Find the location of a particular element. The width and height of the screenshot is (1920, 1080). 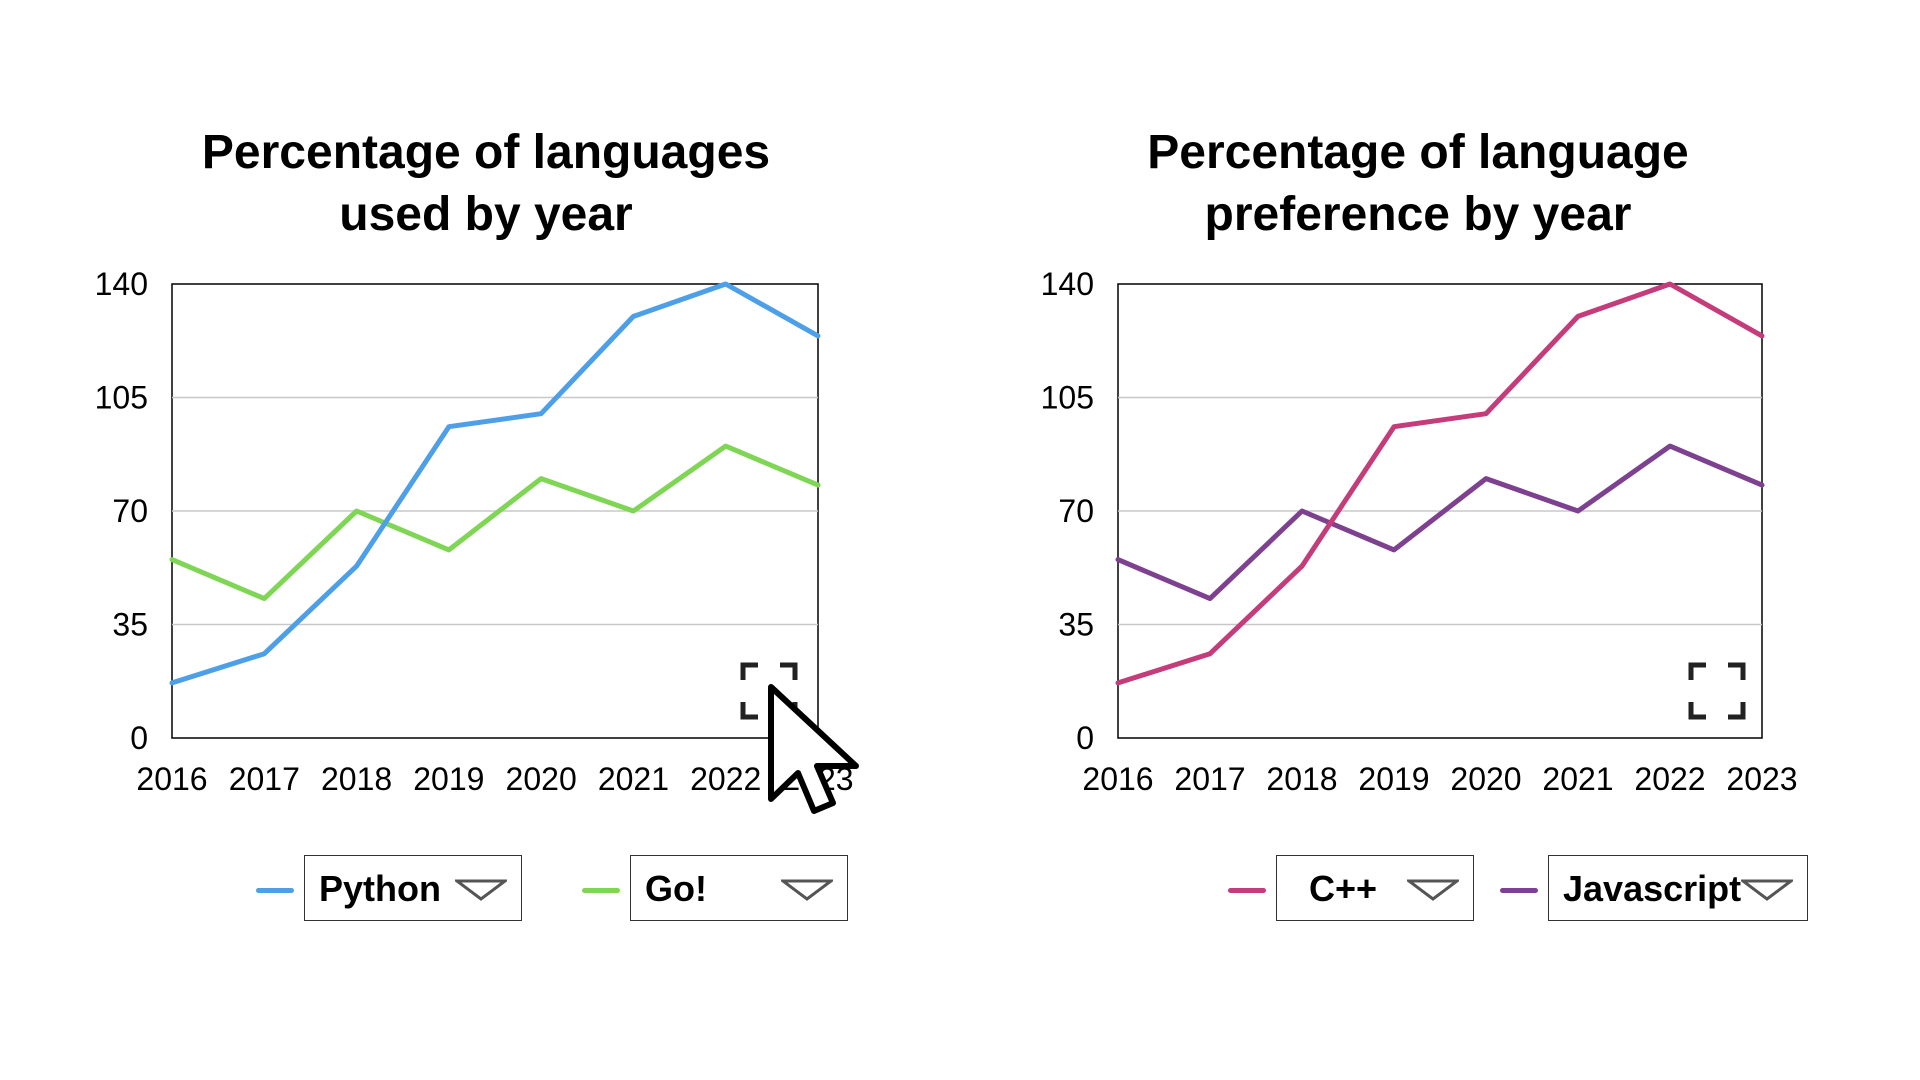

series-line-python is located at coordinates (495, 483).